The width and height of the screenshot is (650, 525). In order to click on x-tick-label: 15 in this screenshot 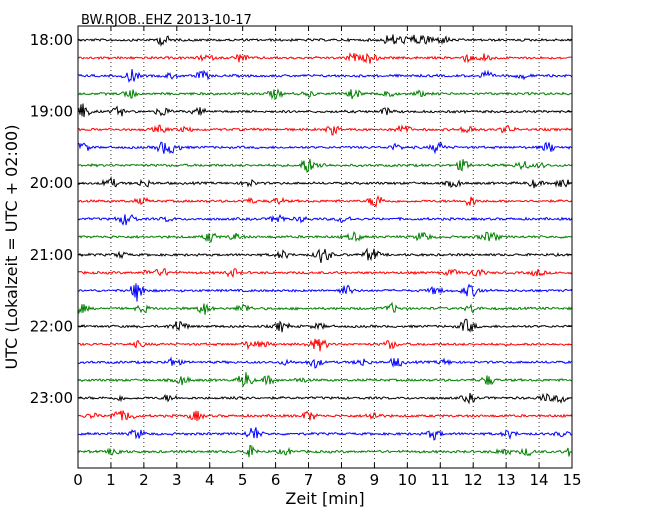, I will do `click(571, 480)`.